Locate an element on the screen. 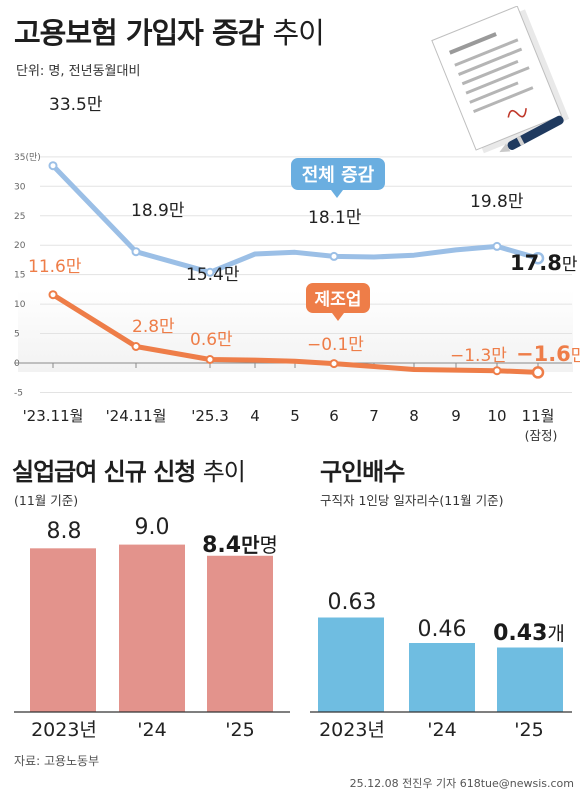 This screenshot has height=794, width=580. ub-cat-0: 2023년 is located at coordinates (64, 730).